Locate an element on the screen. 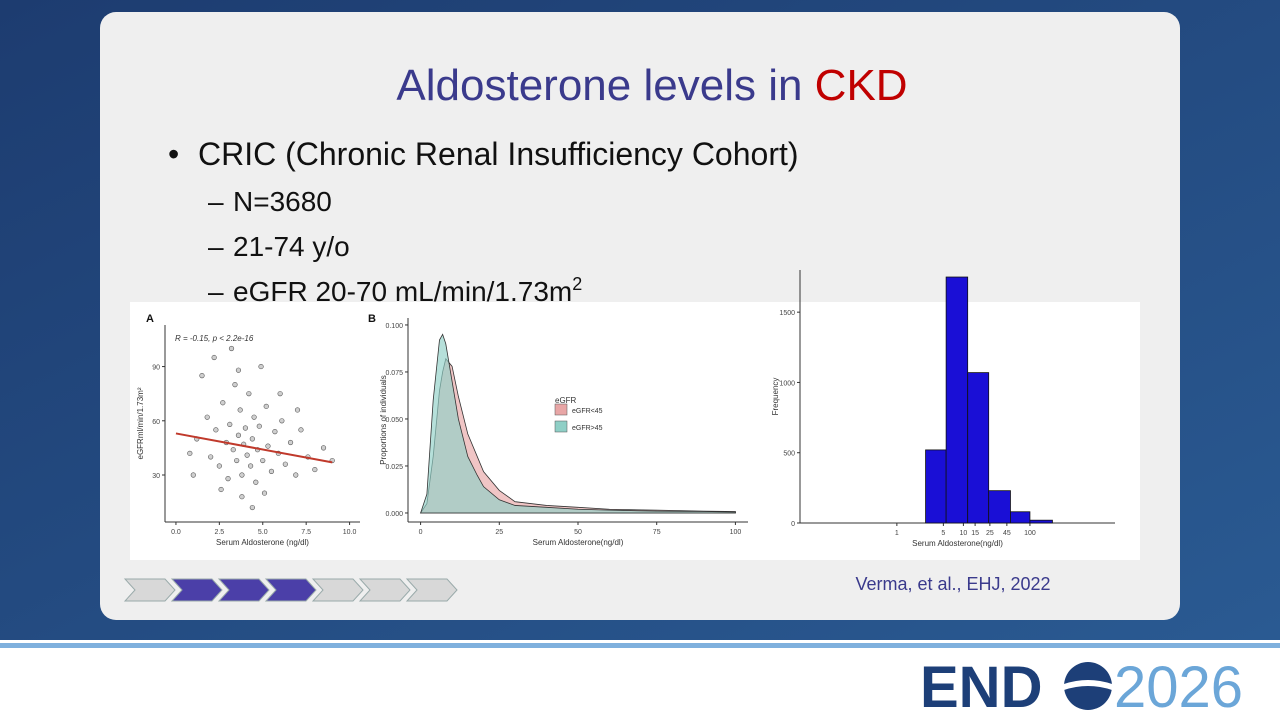 The width and height of the screenshot is (1280, 720). title-highlight: CKD is located at coordinates (861, 85).